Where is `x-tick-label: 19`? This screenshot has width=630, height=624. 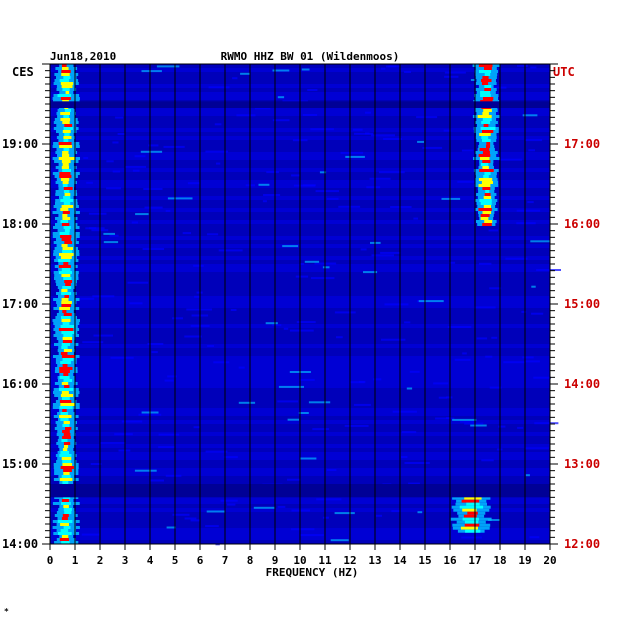
x-tick-label: 19 is located at coordinates (524, 560).